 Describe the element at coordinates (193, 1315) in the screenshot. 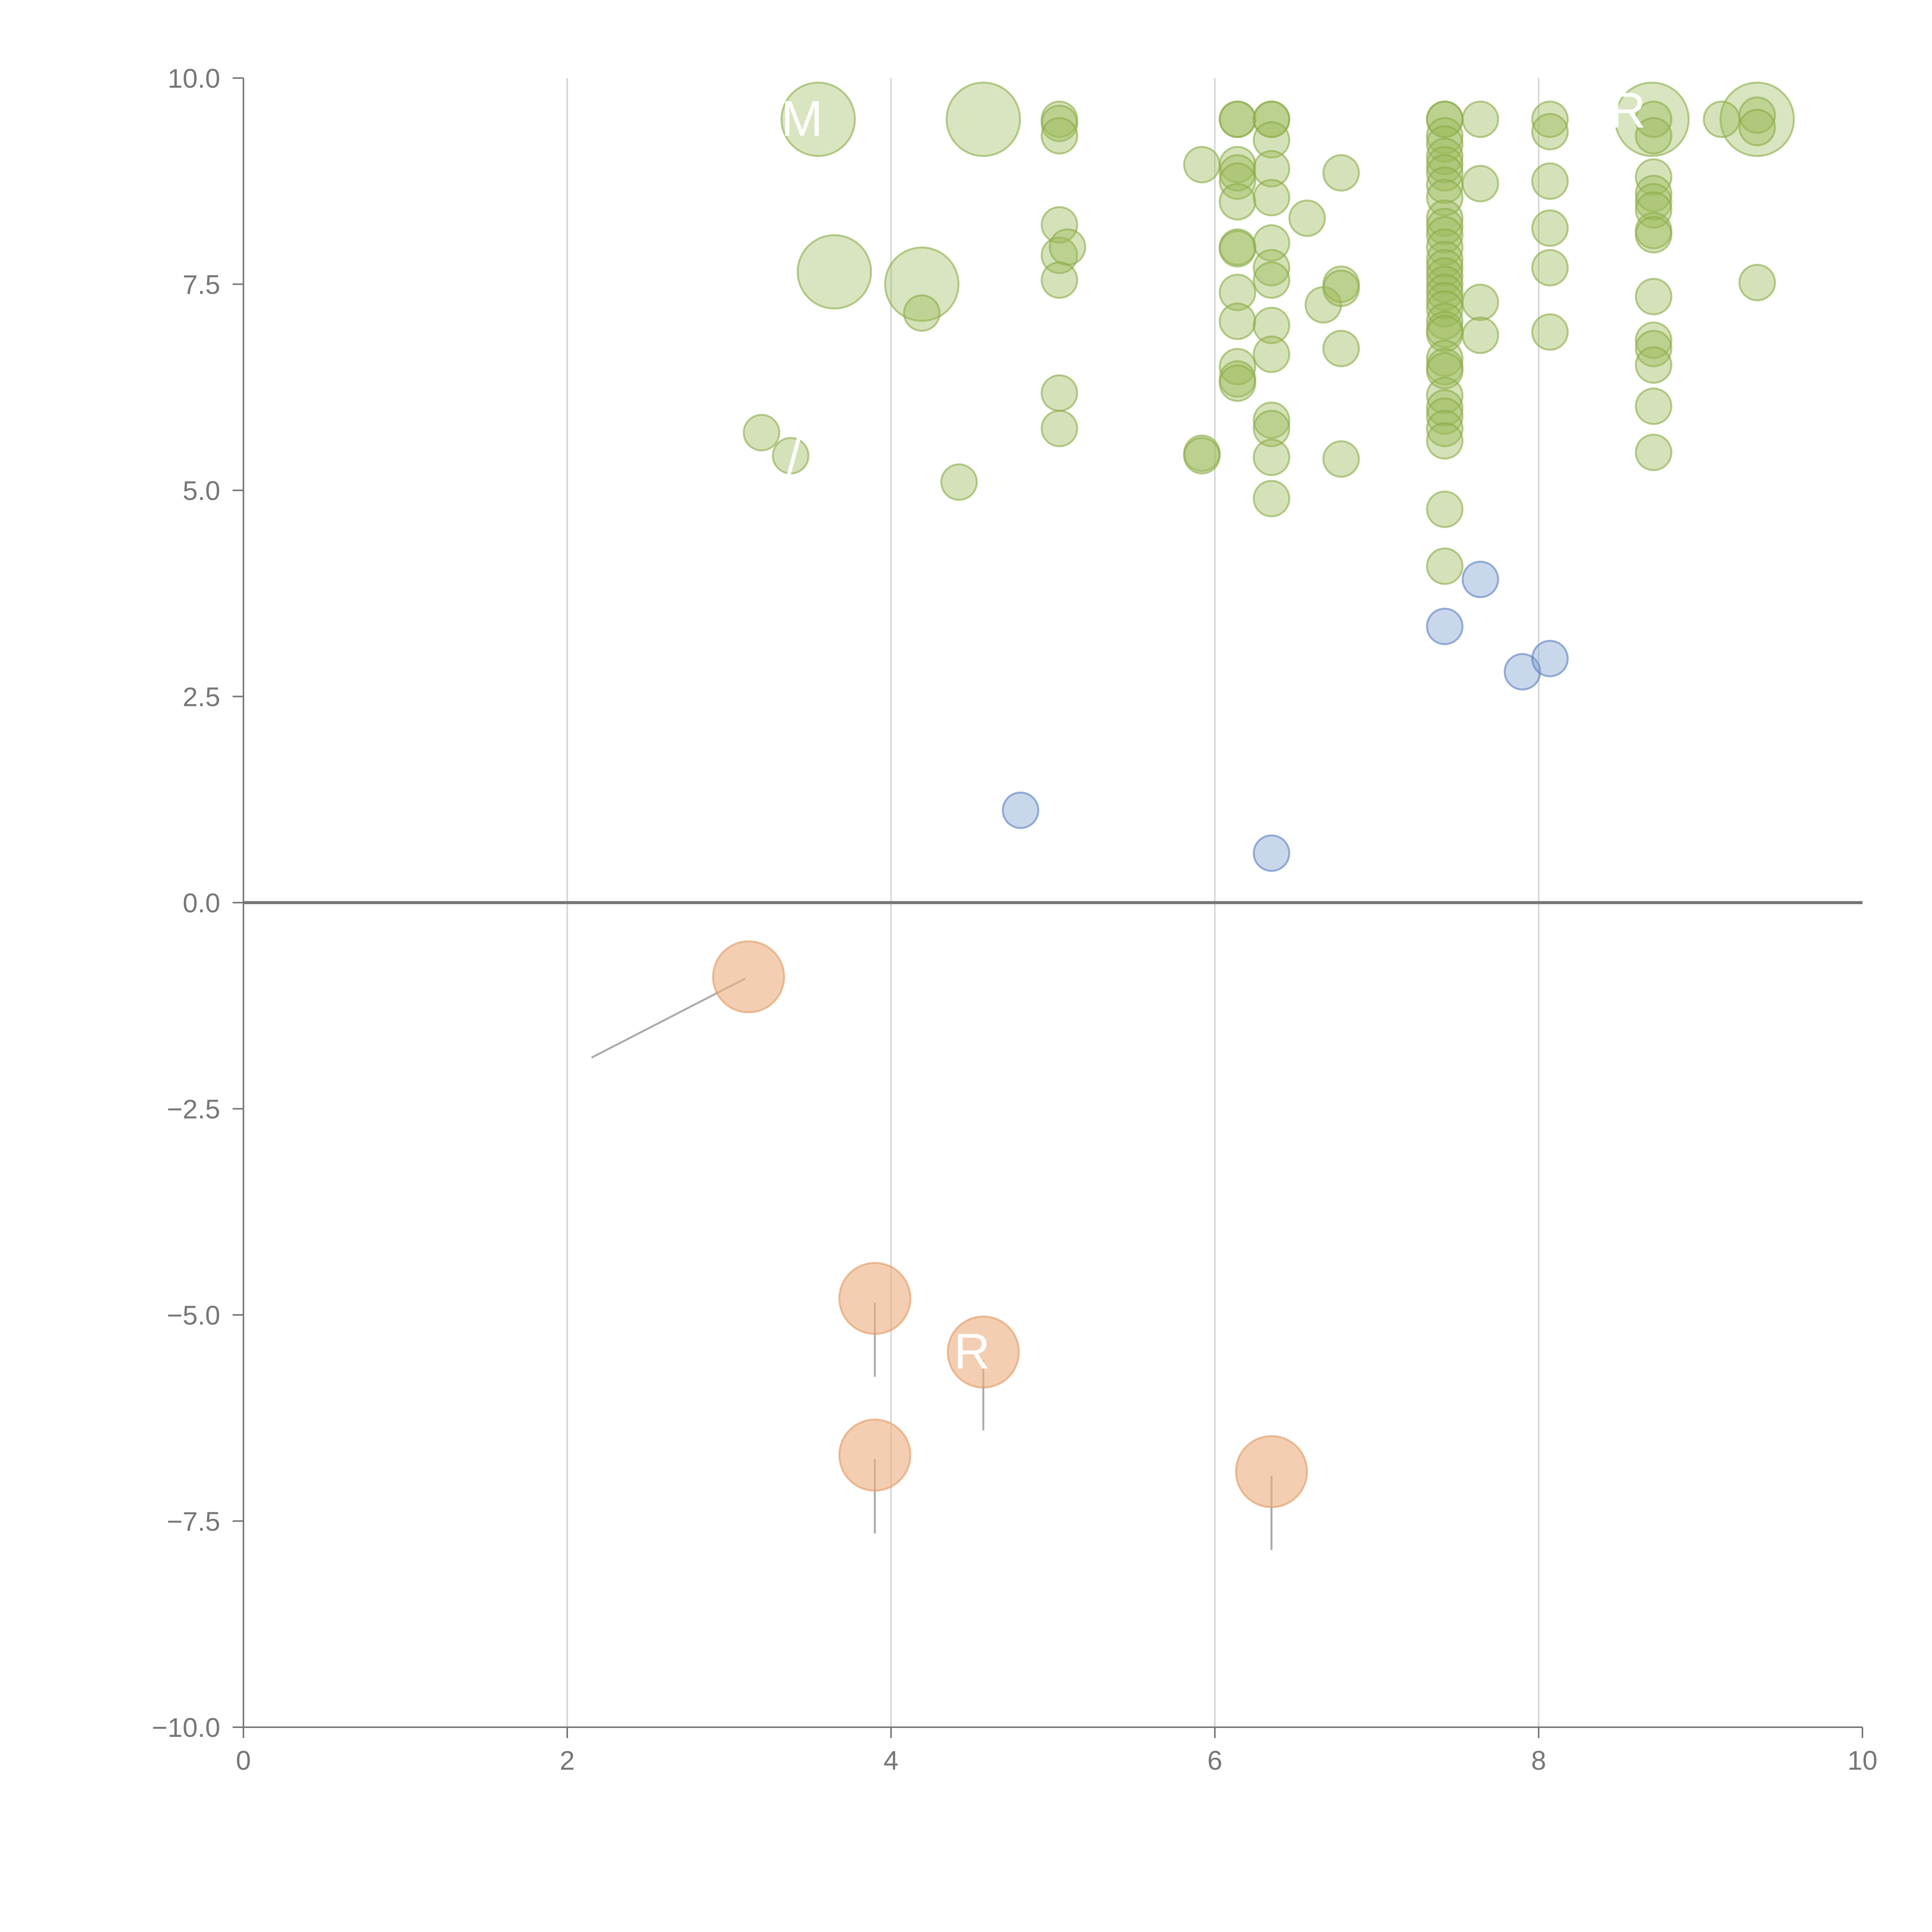

I see `y-tick-label: −5.0` at that location.